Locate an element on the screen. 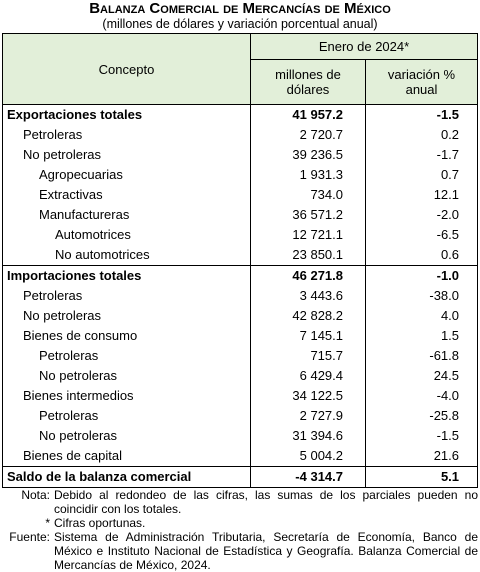 The height and width of the screenshot is (572, 480). concept: Bienes de consumo is located at coordinates (126, 336).